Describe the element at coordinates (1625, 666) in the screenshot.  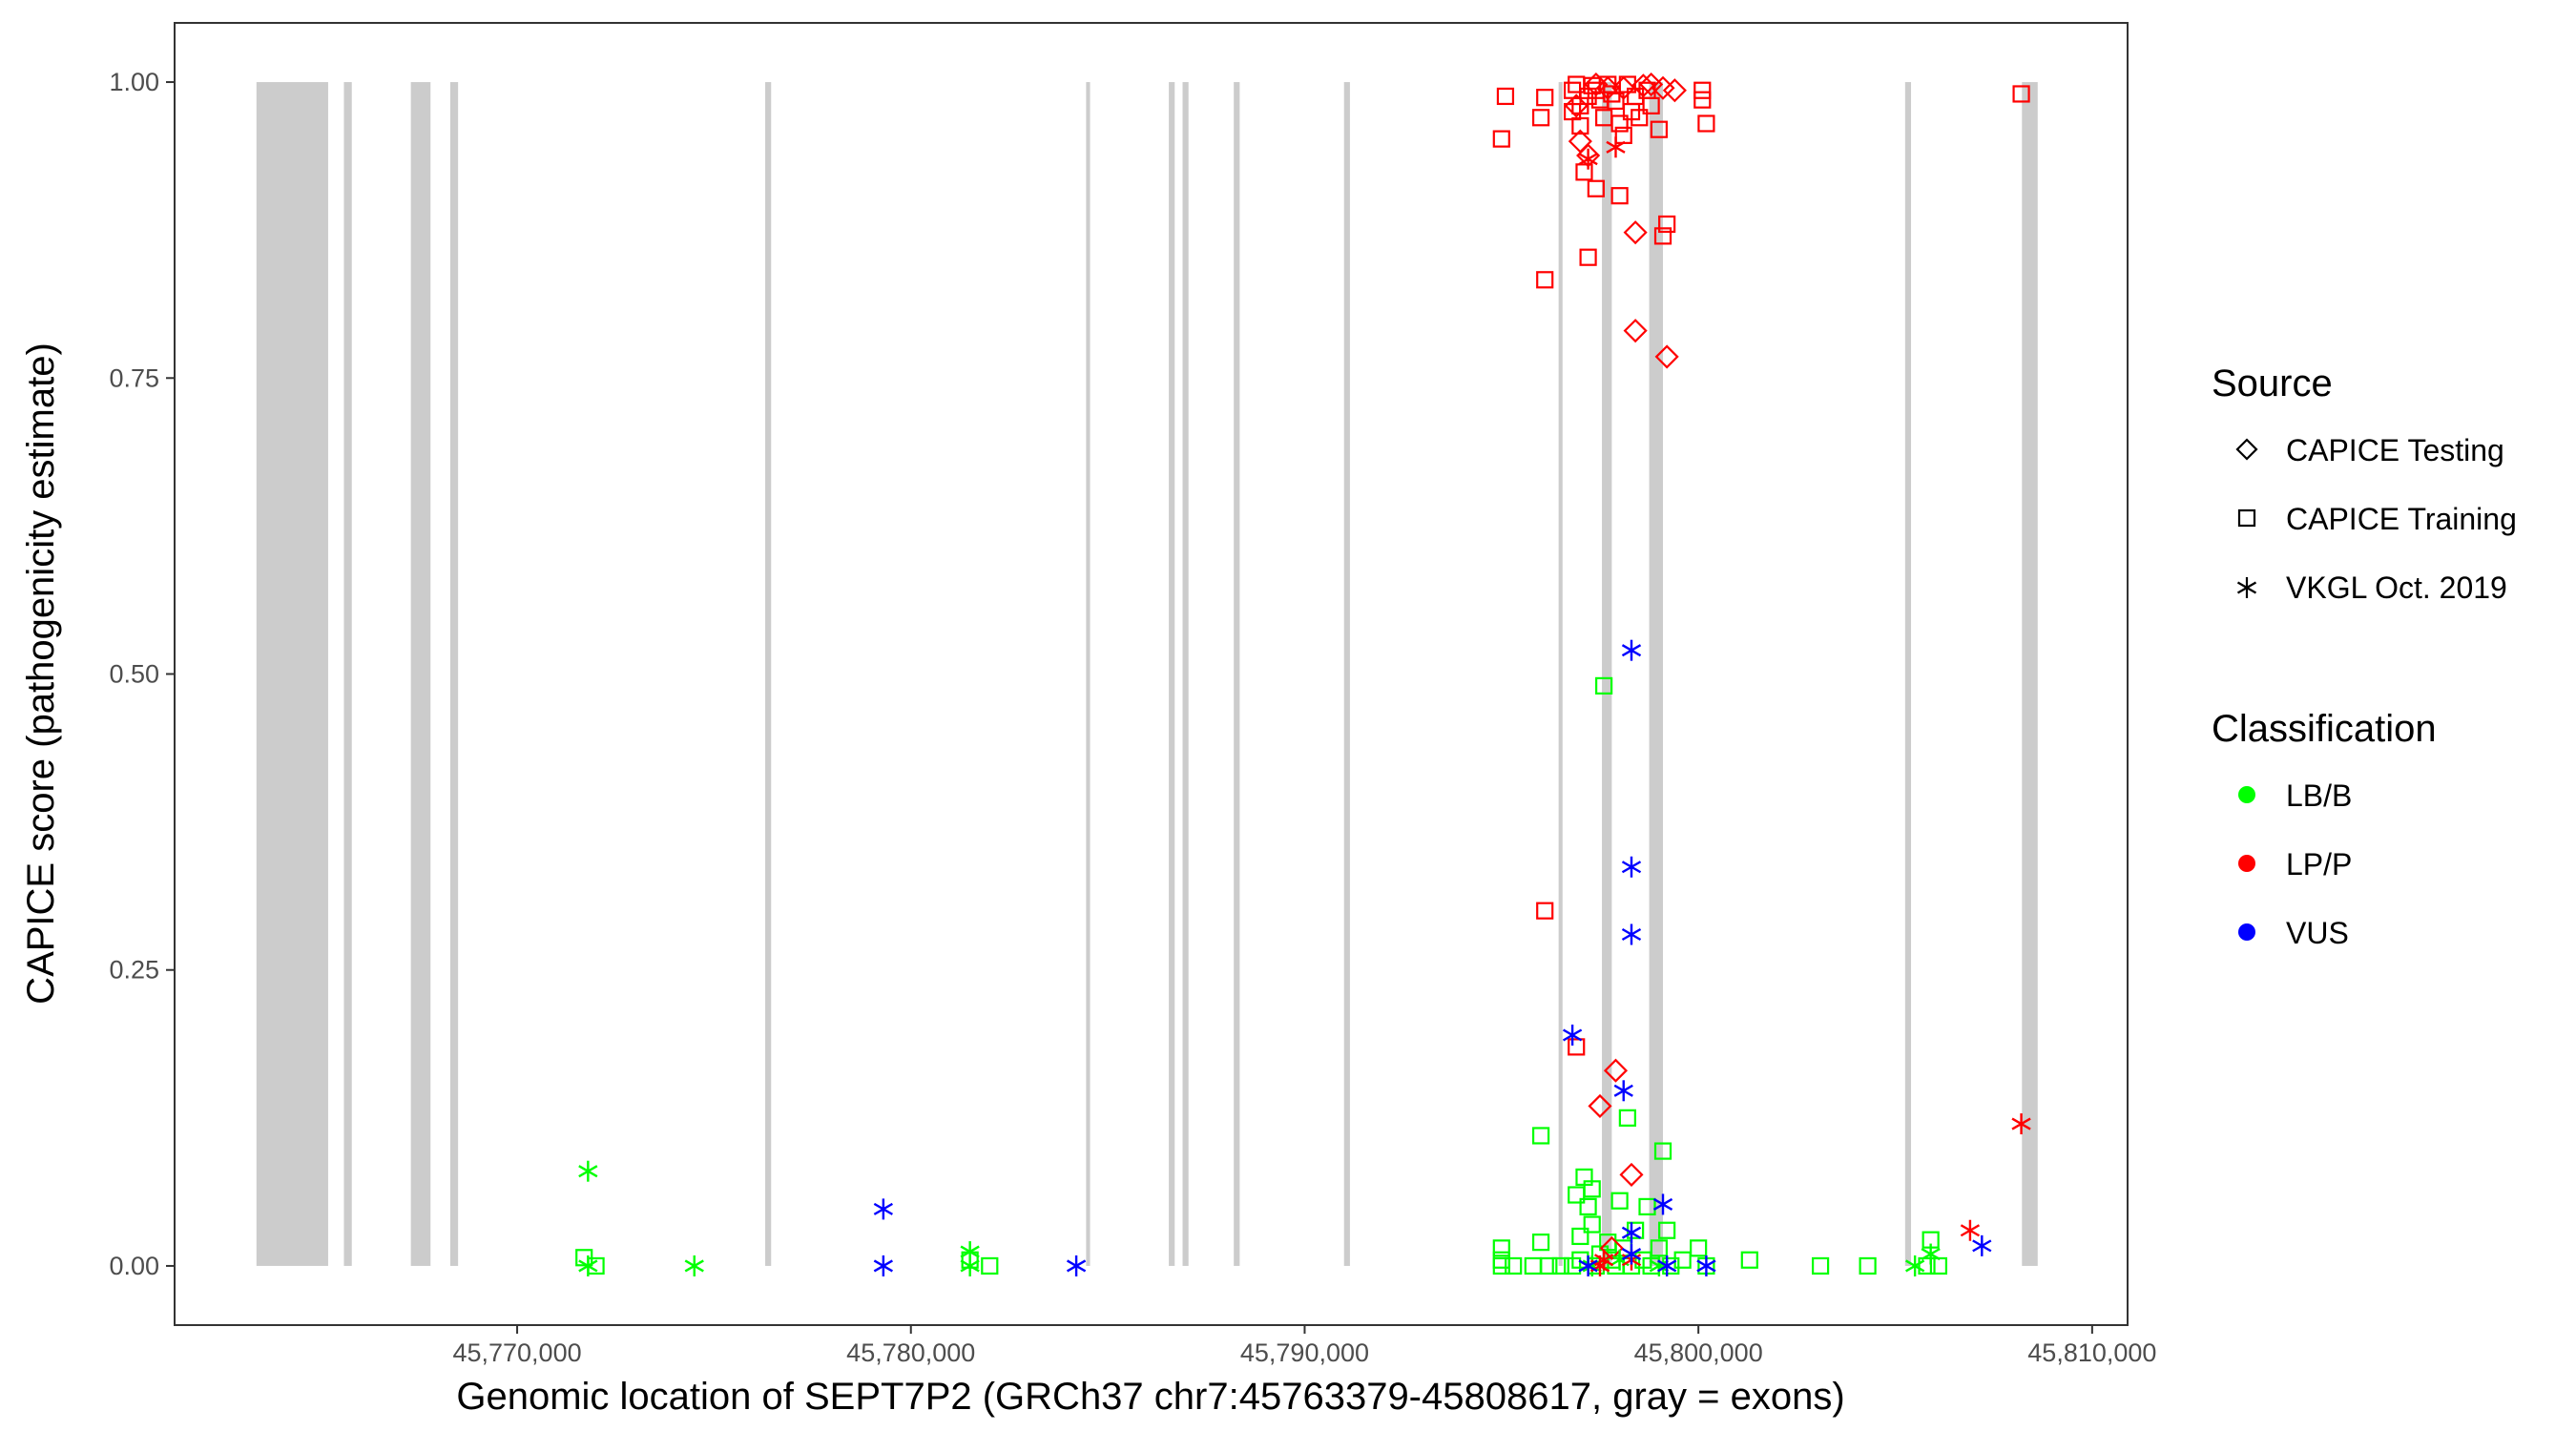
I see `series-capice-testing-lp-p` at that location.